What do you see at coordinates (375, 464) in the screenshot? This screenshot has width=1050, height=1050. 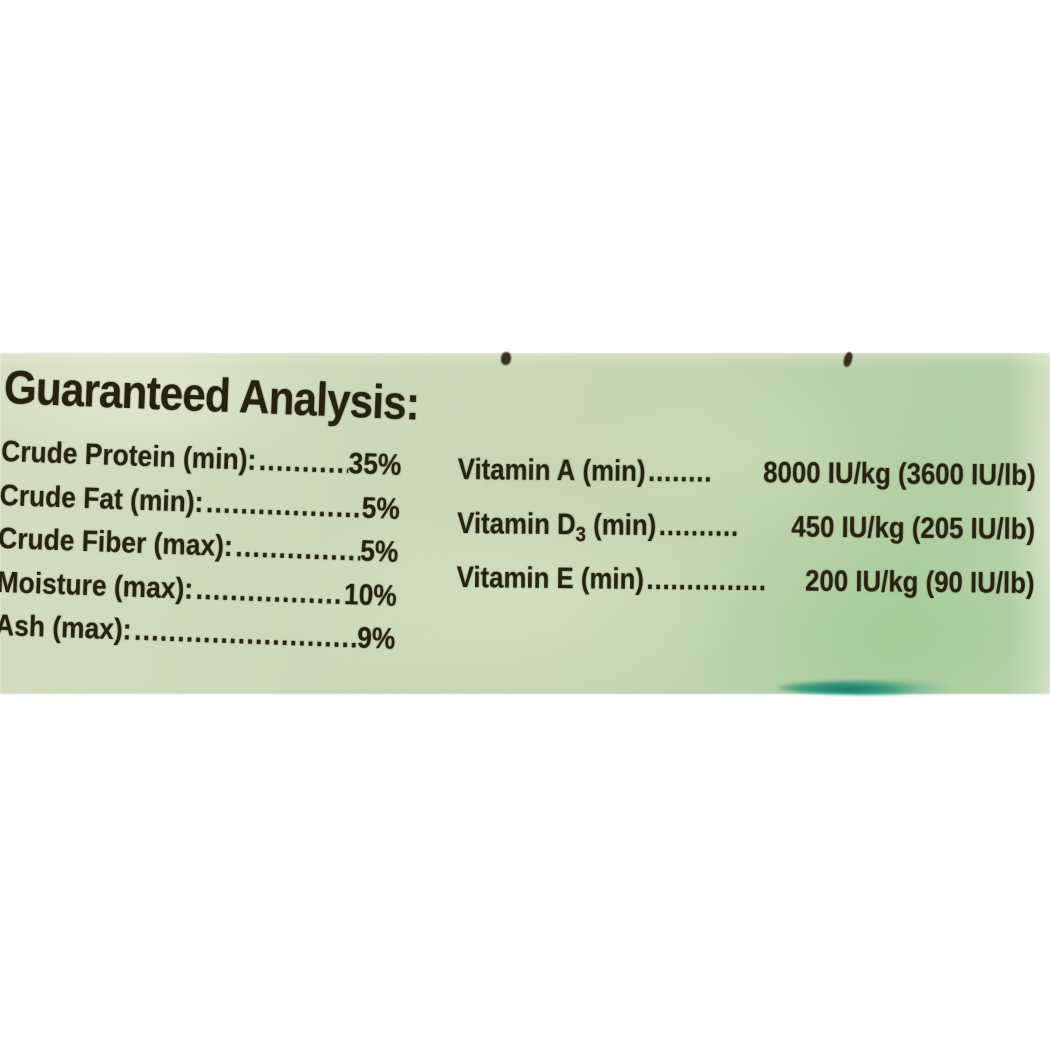 I see `nutrient-value: 35%` at bounding box center [375, 464].